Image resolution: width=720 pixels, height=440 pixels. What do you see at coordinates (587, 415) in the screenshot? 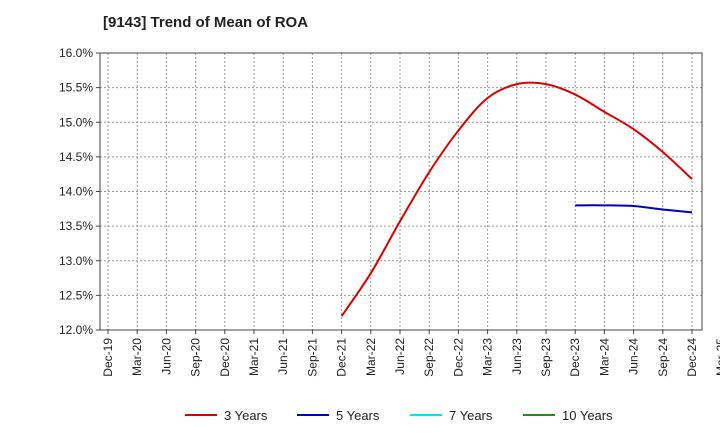
I see `legend-label-10-years: 10 Years` at bounding box center [587, 415].